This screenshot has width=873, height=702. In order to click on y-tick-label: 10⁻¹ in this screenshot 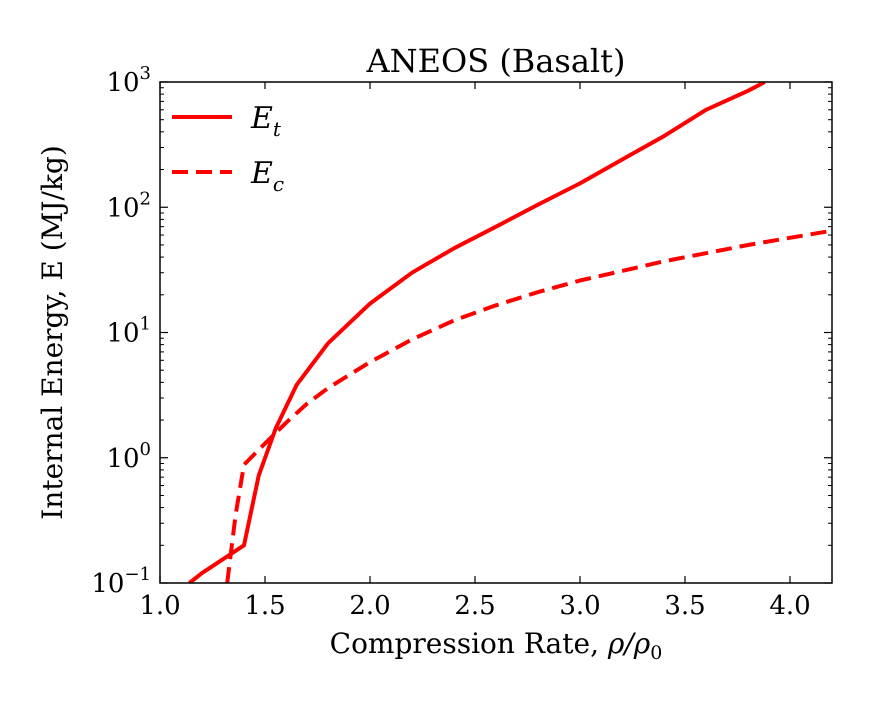, I will do `click(121, 581)`.